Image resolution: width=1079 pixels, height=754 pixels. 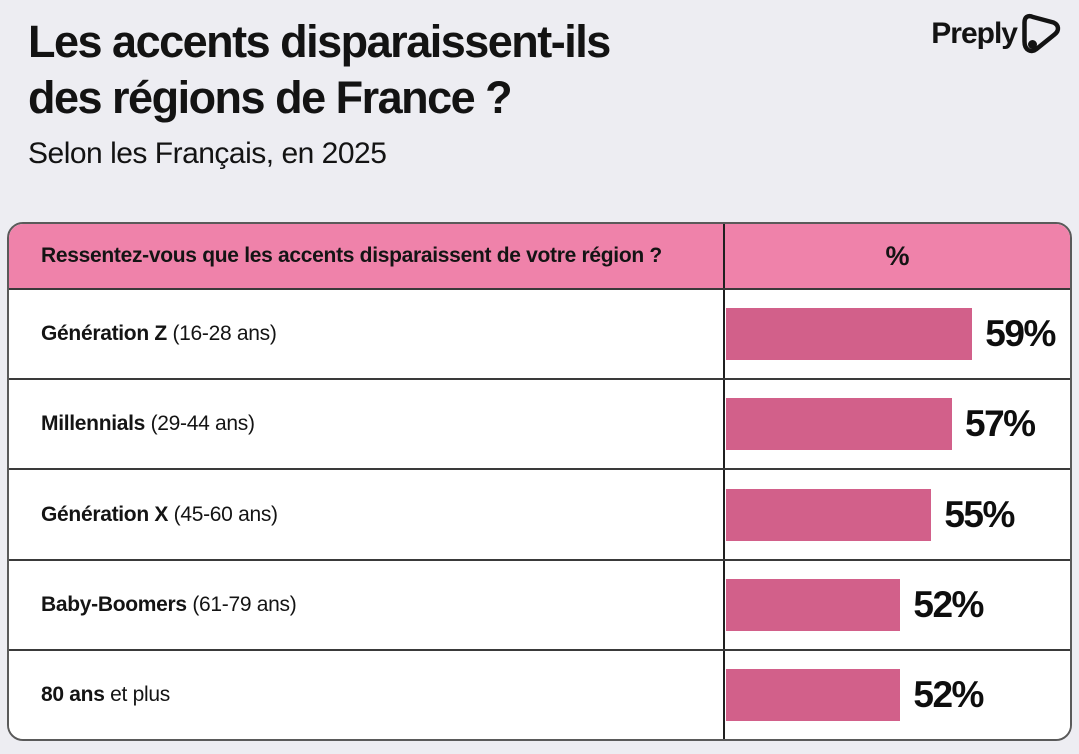 I want to click on table-row: Génération Z (16-28 ans) 59%, so click(x=539, y=335).